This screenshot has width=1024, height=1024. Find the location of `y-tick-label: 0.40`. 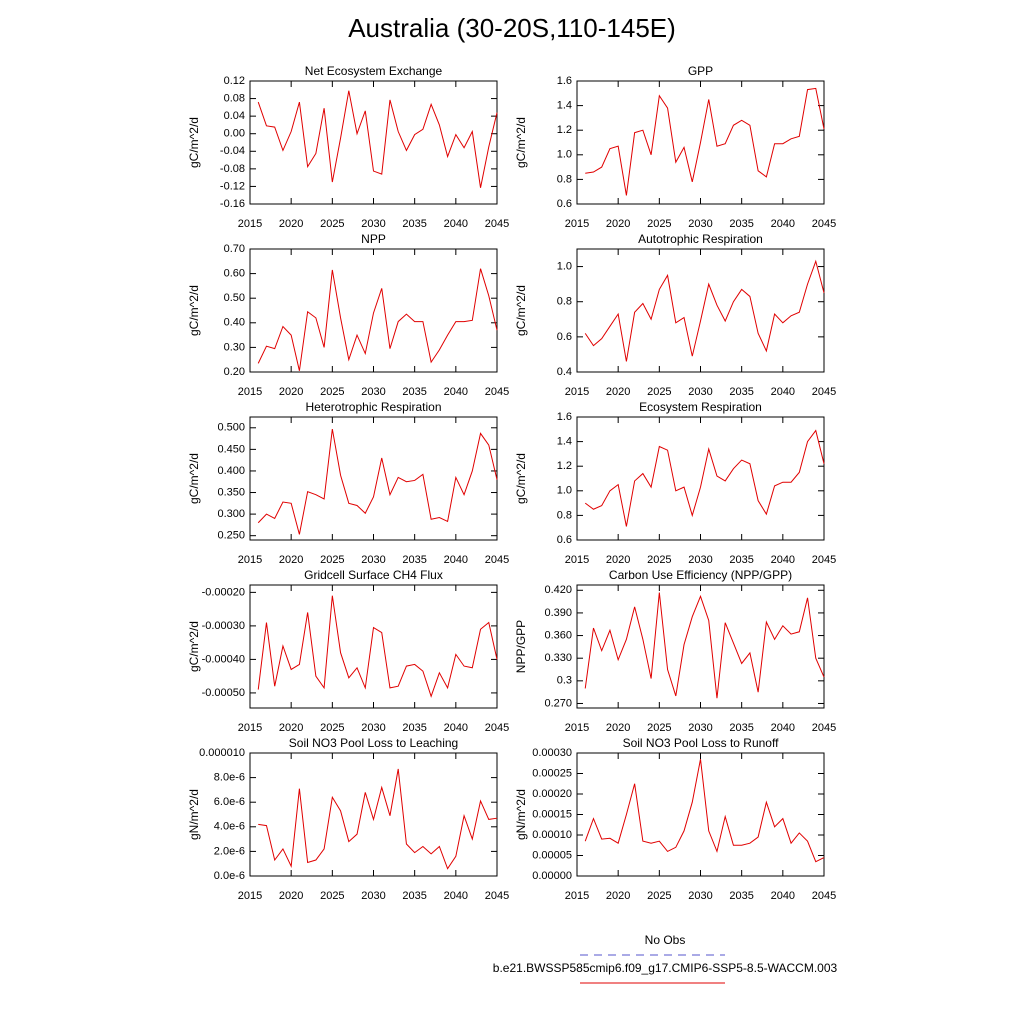

y-tick-label: 0.40 is located at coordinates (234, 323).